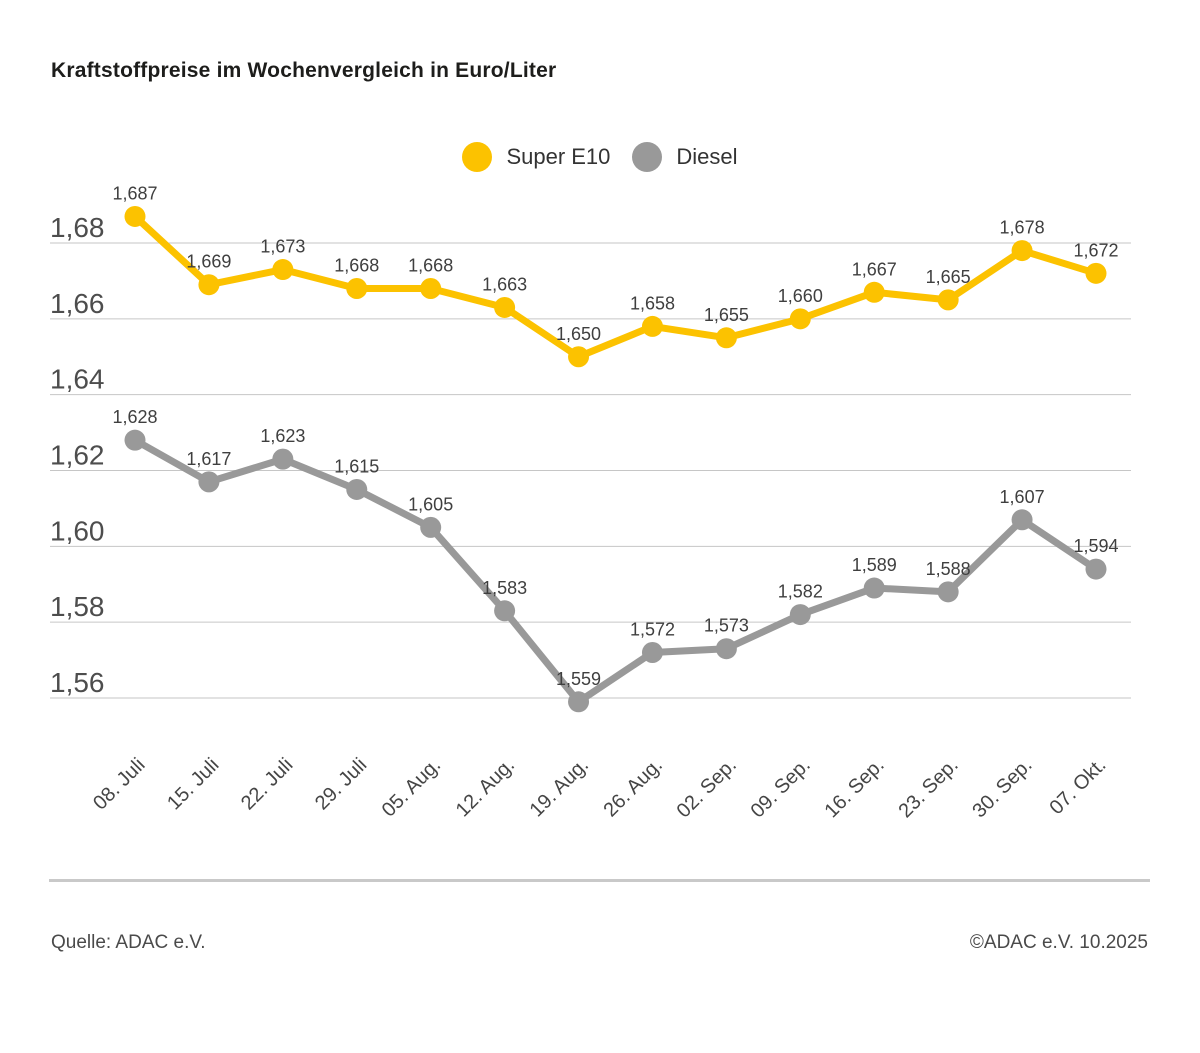  Describe the element at coordinates (77, 379) in the screenshot. I see `y-tick-label: 1,64` at that location.